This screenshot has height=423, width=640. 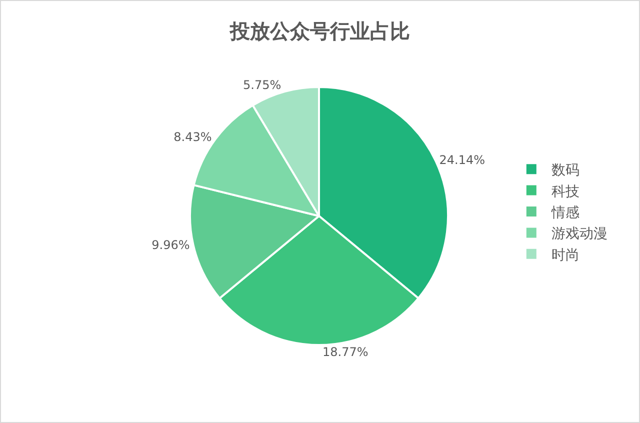 I want to click on data-label: 18.77%, so click(x=345, y=352).